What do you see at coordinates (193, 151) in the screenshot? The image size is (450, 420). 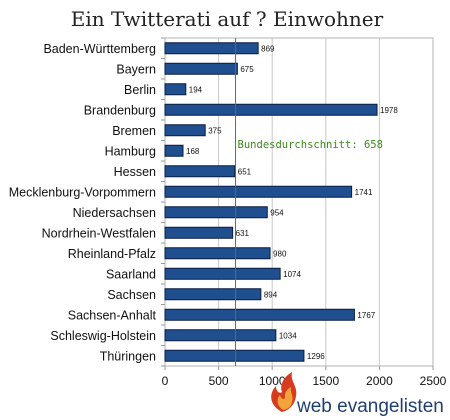 I see `data-label: 168` at bounding box center [193, 151].